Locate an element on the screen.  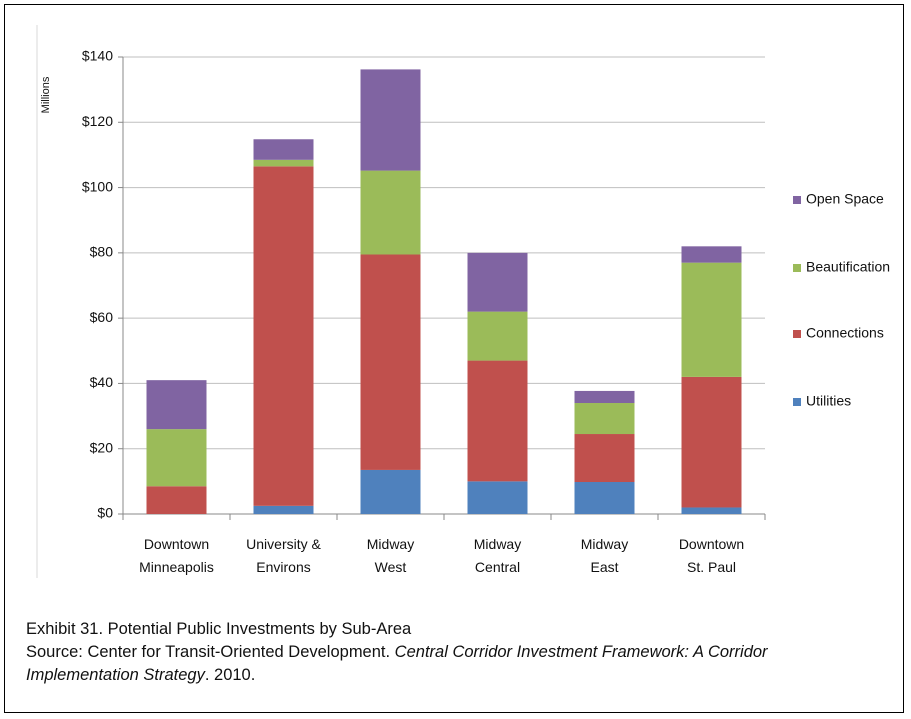
y-tick-label: $80 is located at coordinates (102, 252).